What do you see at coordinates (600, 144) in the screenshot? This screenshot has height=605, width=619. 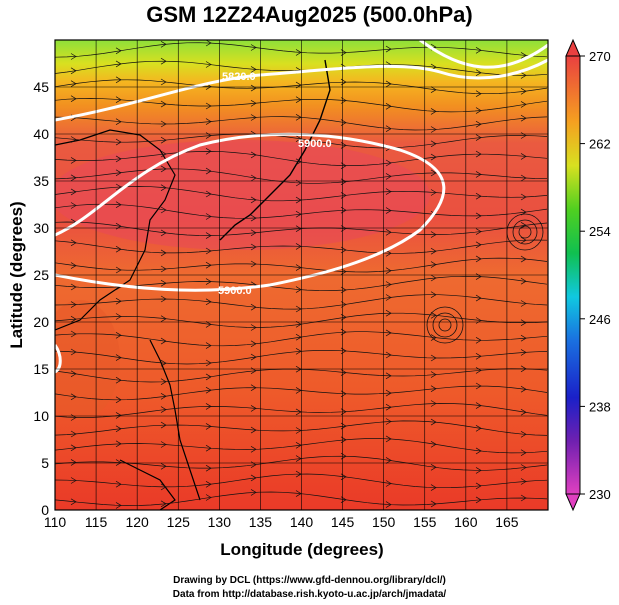 I see `colorbar-tick-label: 262` at bounding box center [600, 144].